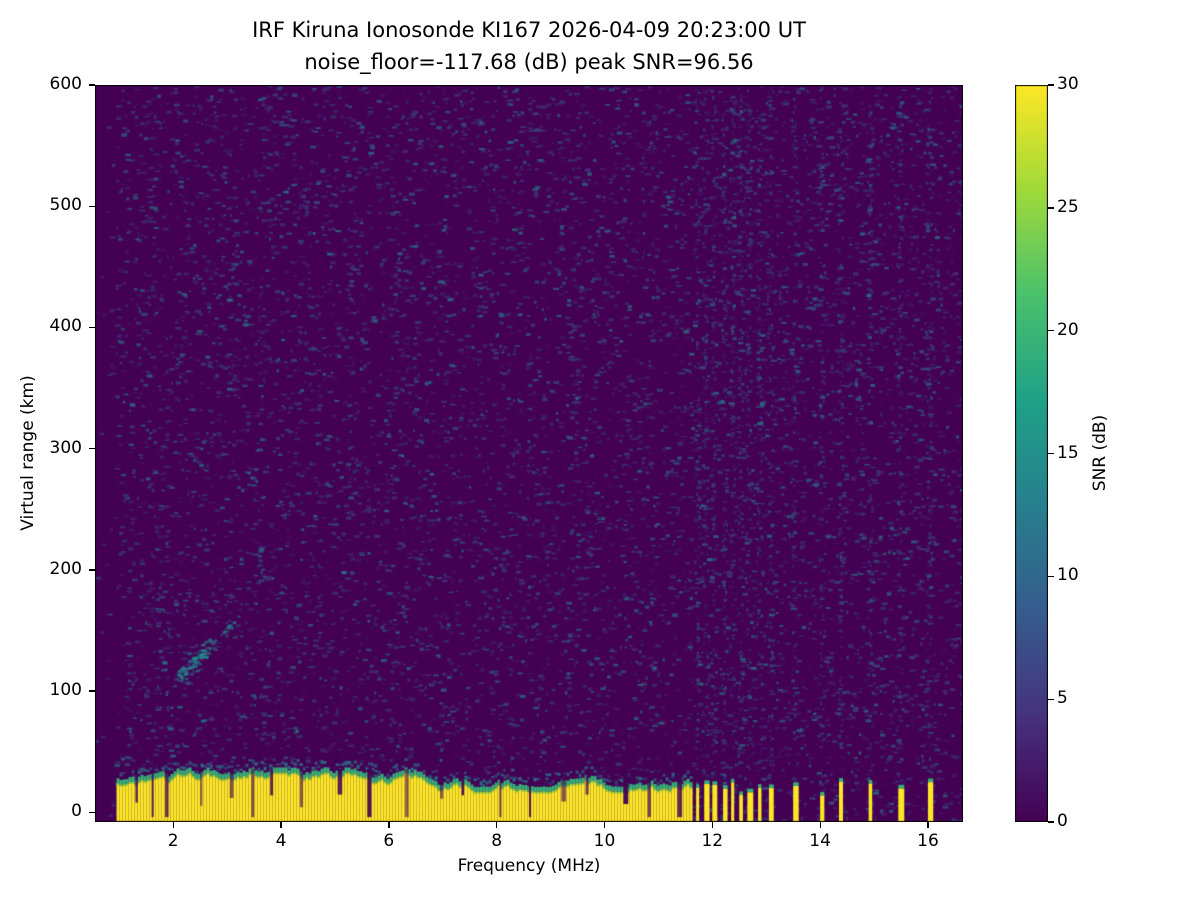 This screenshot has width=1200, height=900. I want to click on x-tick-label: 4, so click(281, 841).